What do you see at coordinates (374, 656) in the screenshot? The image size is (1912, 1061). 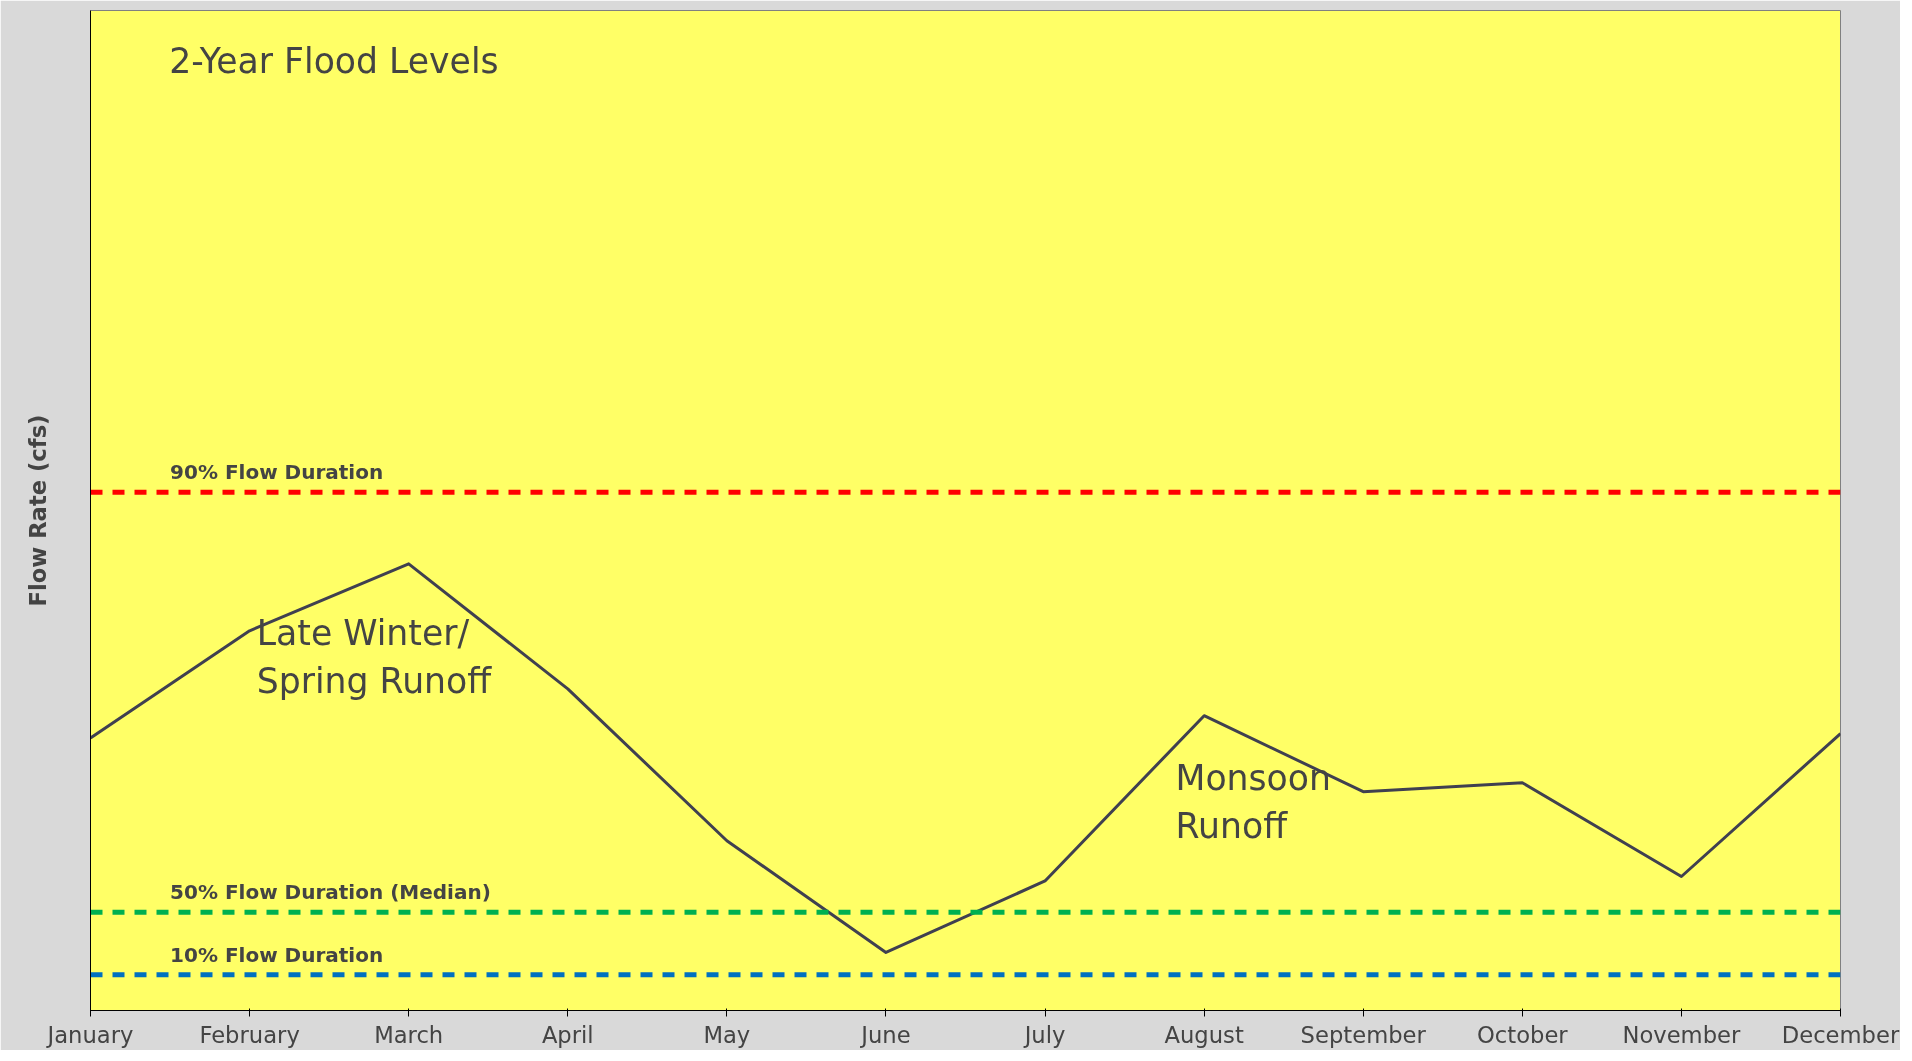 I see `annotation: Late Winter/ Spring Runoff` at bounding box center [374, 656].